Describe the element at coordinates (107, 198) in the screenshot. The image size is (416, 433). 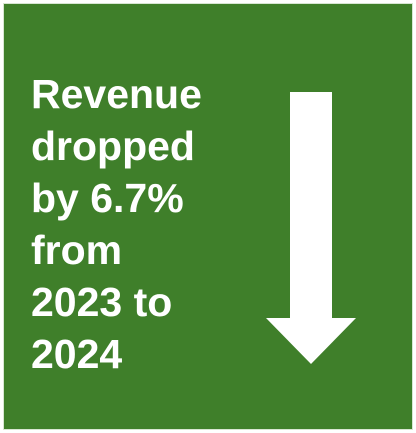
I see `headline-line-3: by 6.7%` at that location.